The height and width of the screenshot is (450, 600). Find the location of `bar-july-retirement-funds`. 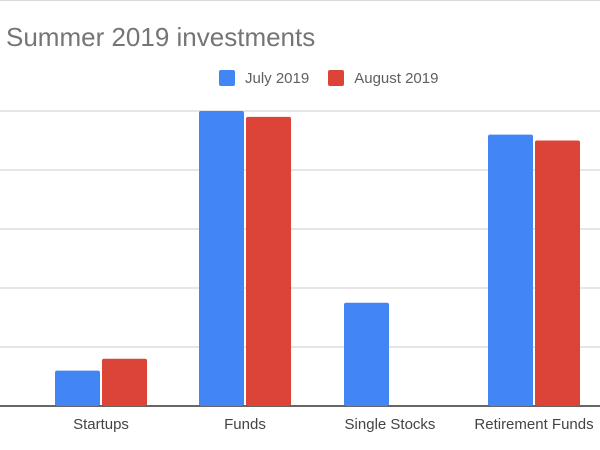

bar-july-retirement-funds is located at coordinates (510, 270).